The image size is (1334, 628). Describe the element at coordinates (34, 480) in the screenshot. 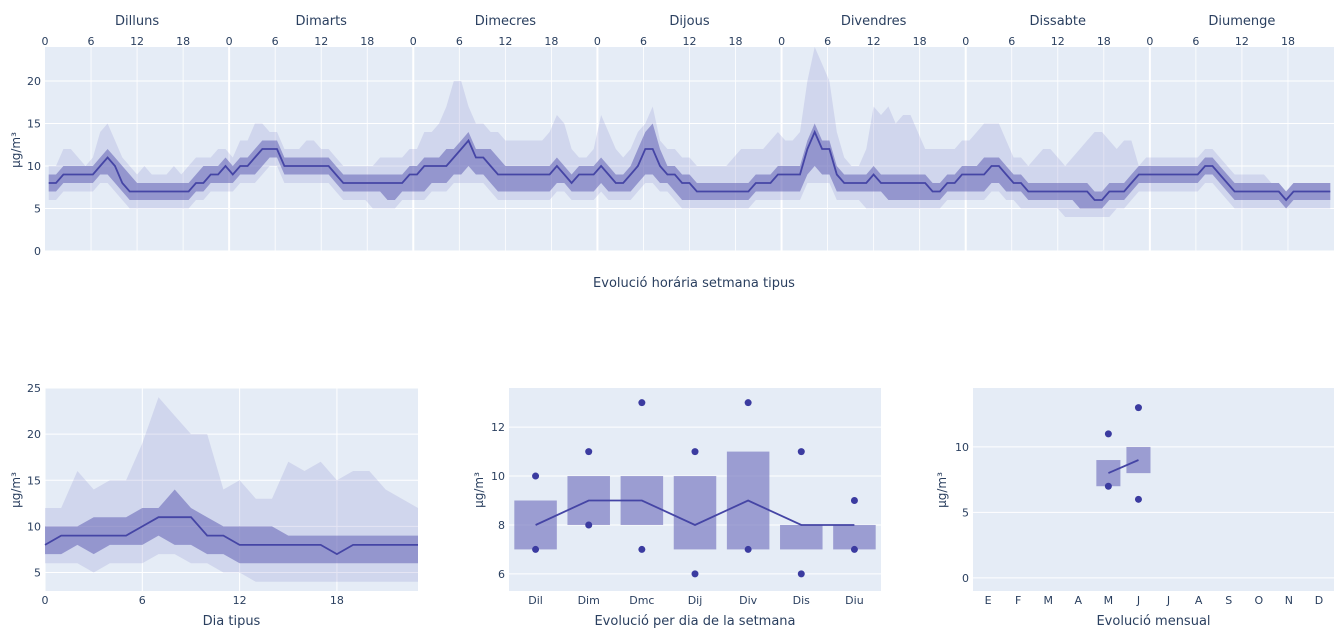

I see `daily-y-tick: 15` at that location.